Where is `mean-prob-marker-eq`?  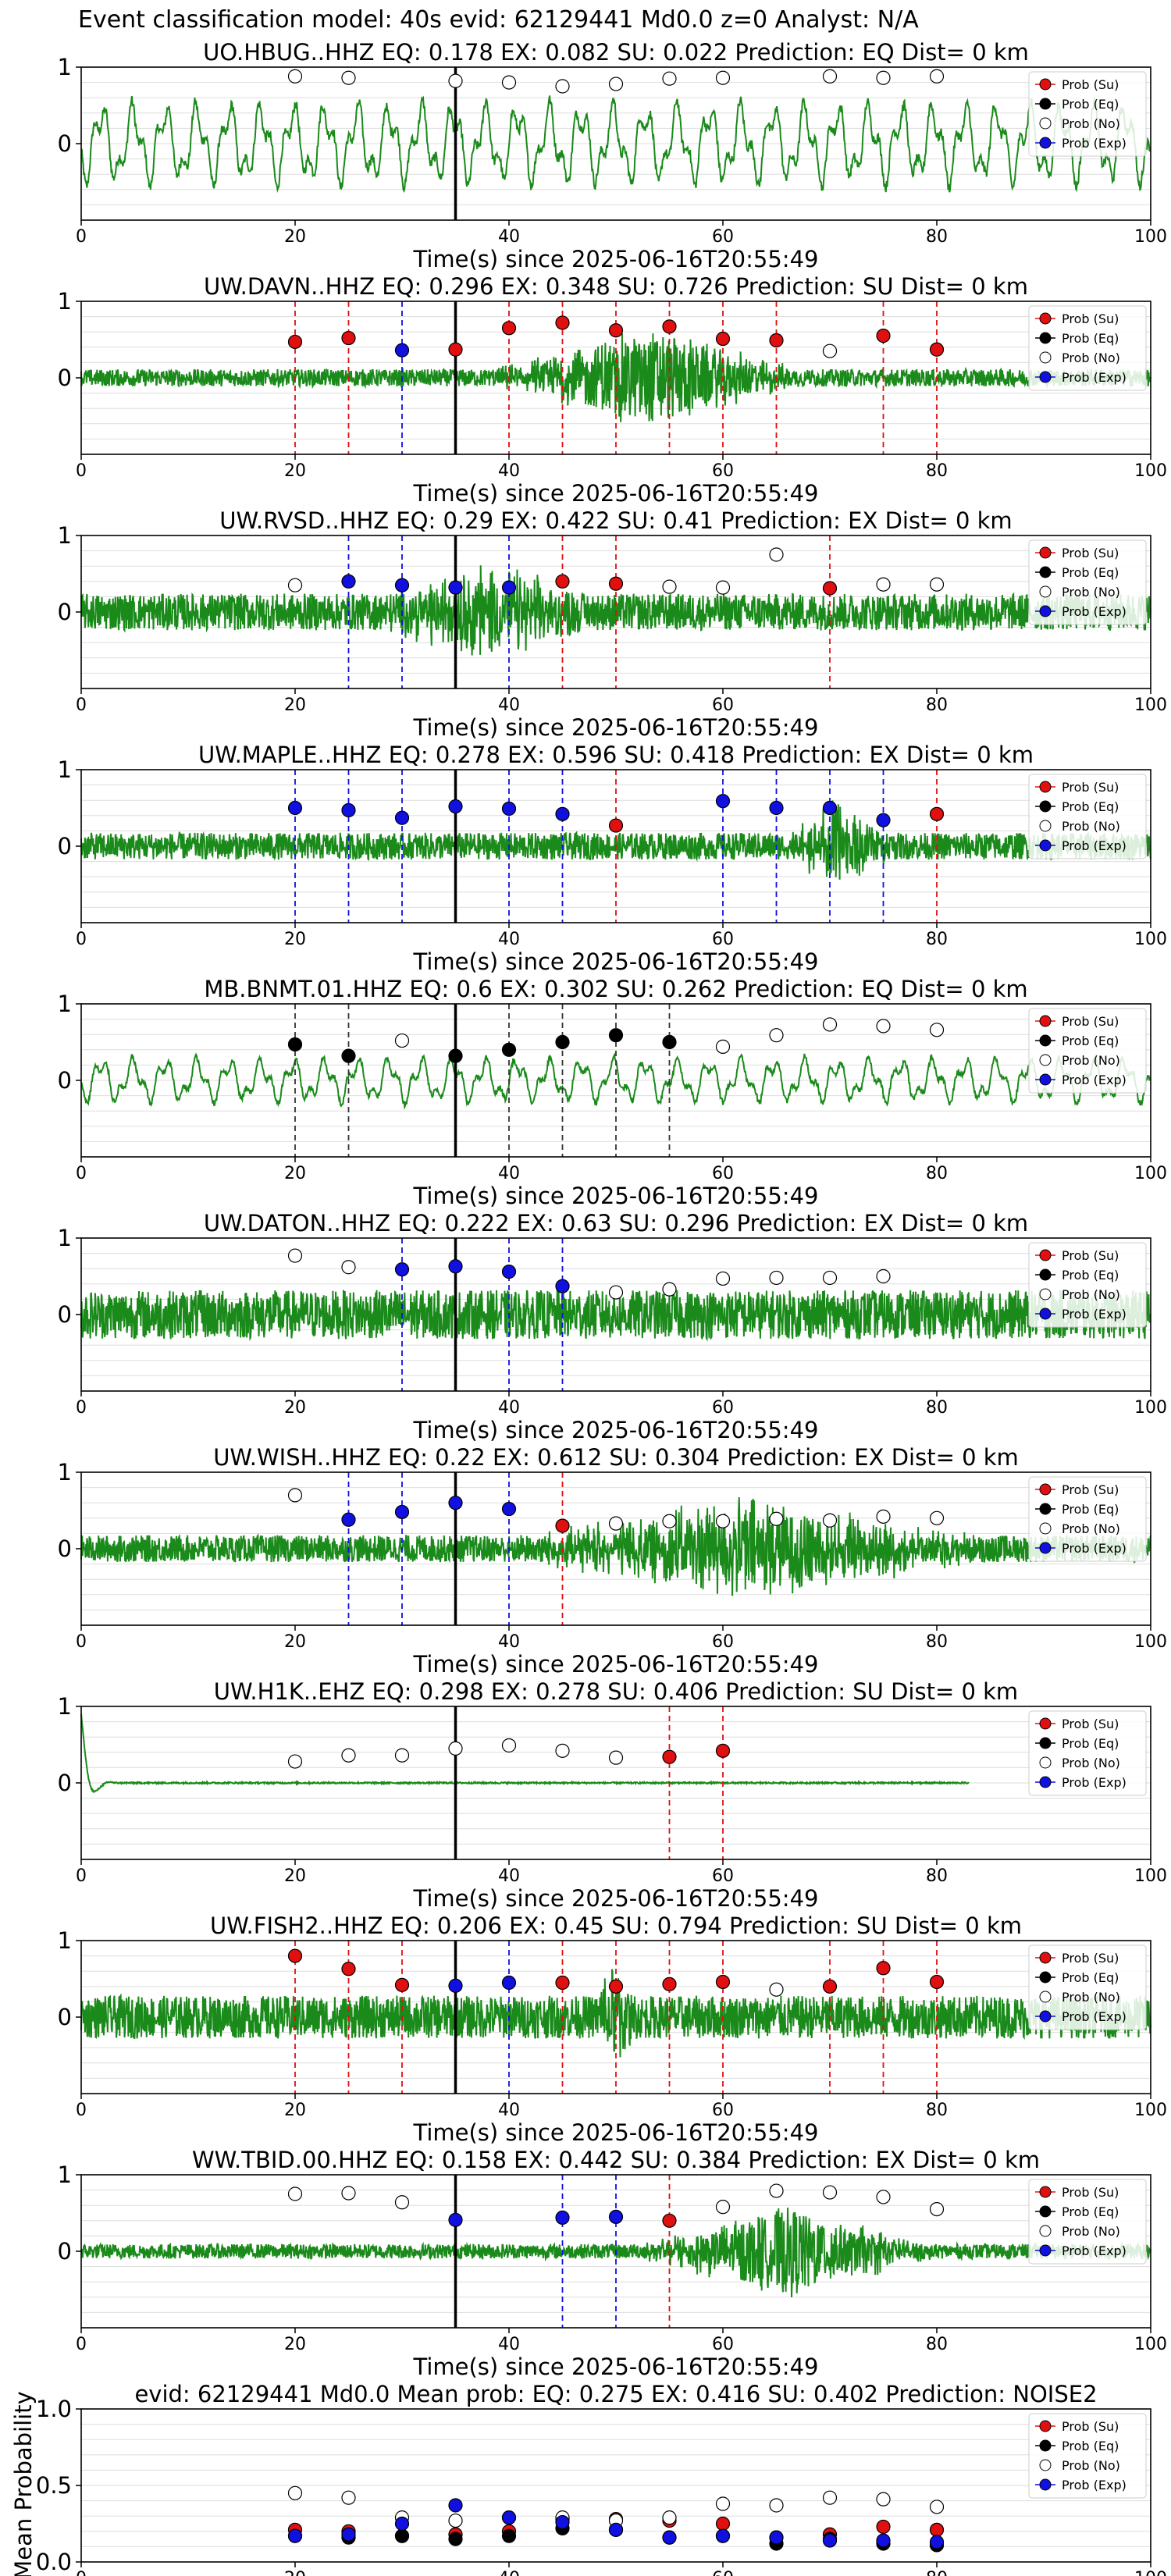 mean-prob-marker-eq is located at coordinates (509, 2535).